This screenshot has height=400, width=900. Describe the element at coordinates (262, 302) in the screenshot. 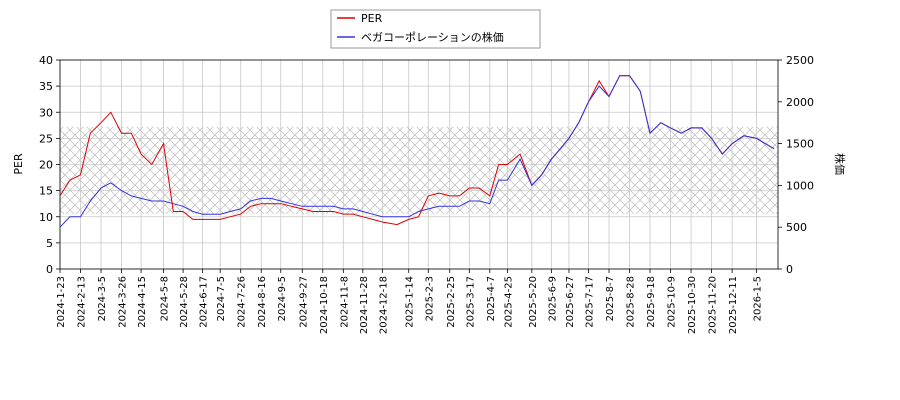

I see `x-tick-label: 2024-8-16` at that location.